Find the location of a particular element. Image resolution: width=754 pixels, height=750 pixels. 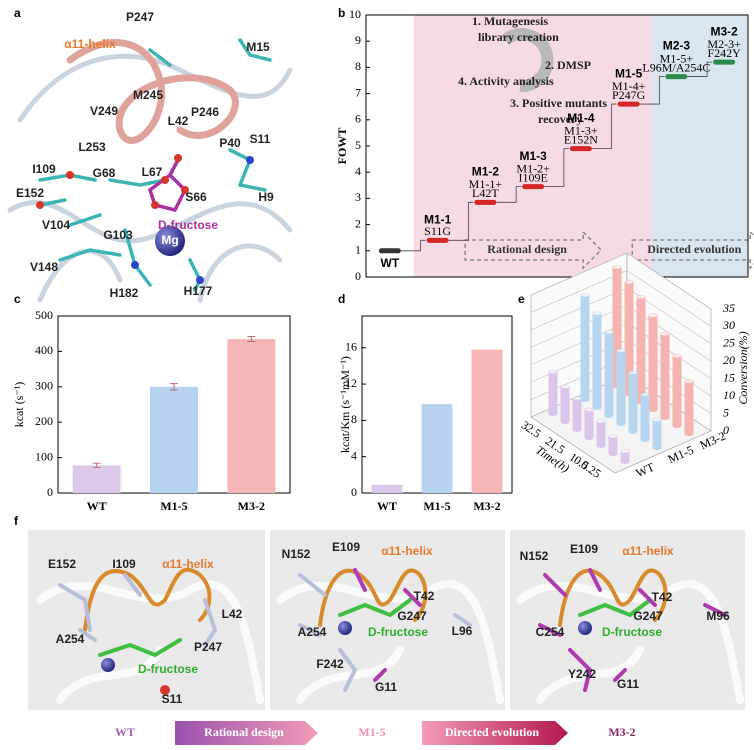

residue-label: D-fructose is located at coordinates (188, 225).